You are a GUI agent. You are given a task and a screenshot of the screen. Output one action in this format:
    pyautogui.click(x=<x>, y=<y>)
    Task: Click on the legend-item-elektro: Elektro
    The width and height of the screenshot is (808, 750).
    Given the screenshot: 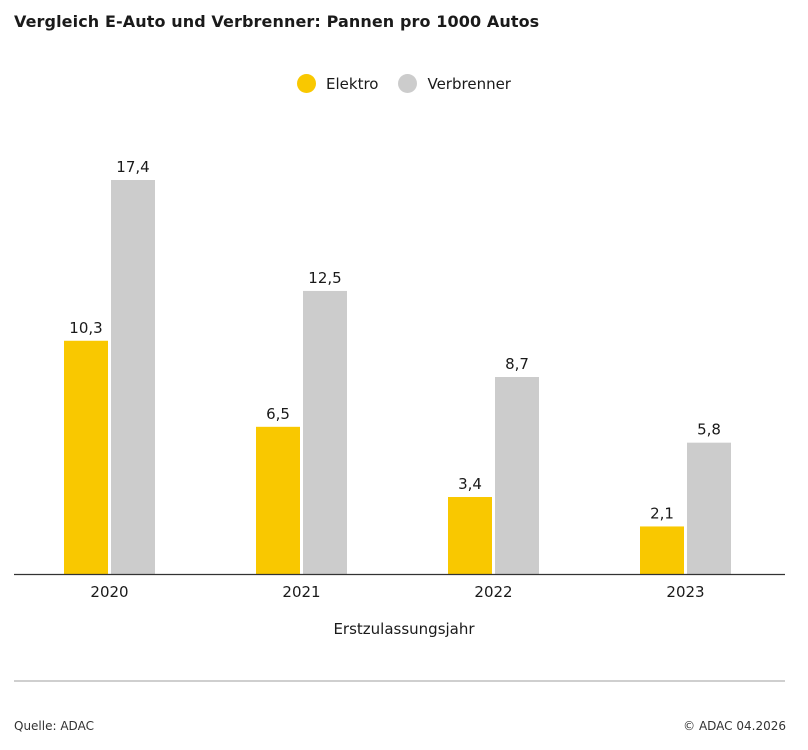 What is the action you would take?
    pyautogui.click(x=337, y=83)
    